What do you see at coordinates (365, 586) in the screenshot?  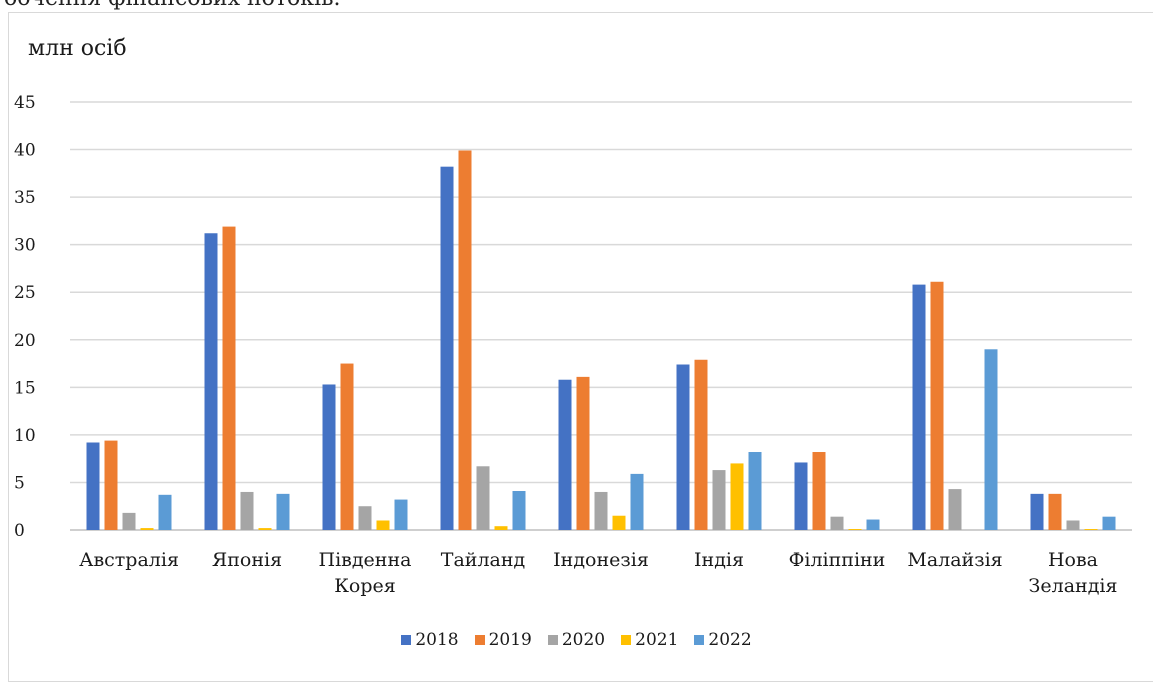 I see `x-category-label: Корея` at bounding box center [365, 586].